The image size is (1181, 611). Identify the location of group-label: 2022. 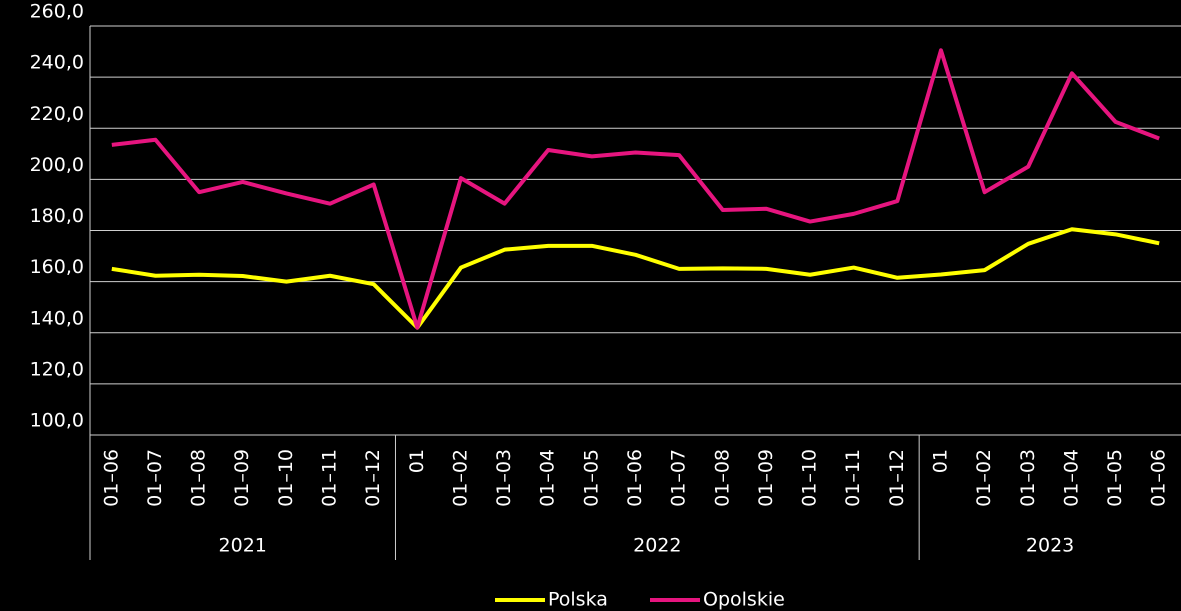
(657, 546).